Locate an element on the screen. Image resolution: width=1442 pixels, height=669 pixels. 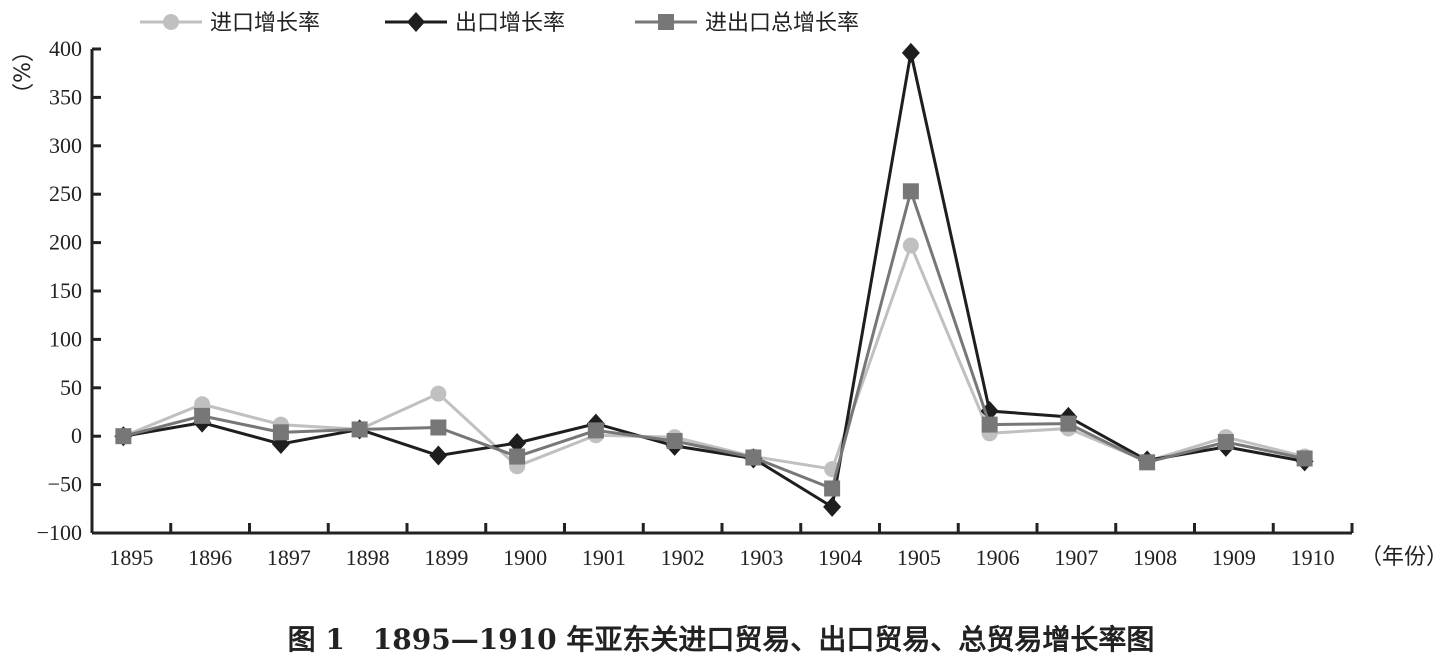
legend-label-2: 进出口总增长率 is located at coordinates (782, 23).